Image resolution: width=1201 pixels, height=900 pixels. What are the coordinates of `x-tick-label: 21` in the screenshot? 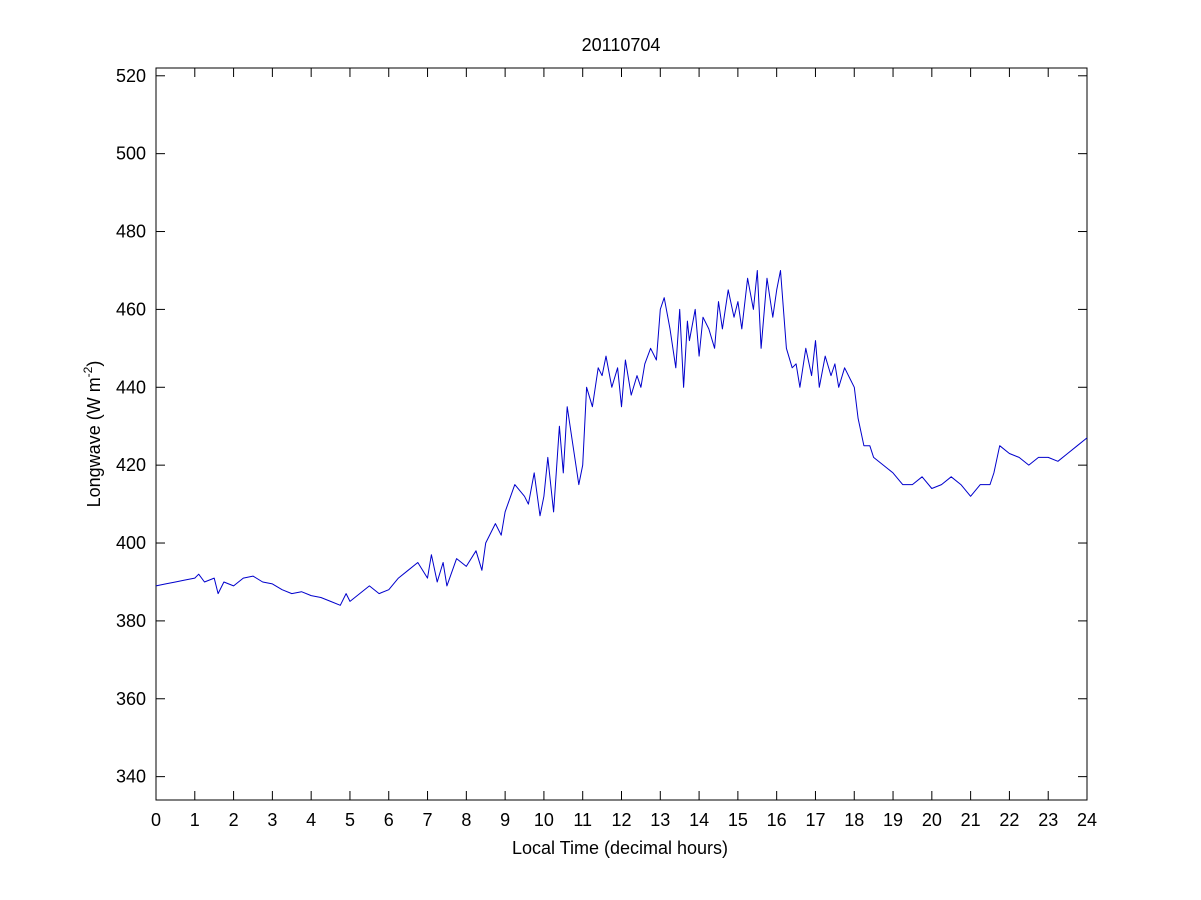 It's located at (971, 820).